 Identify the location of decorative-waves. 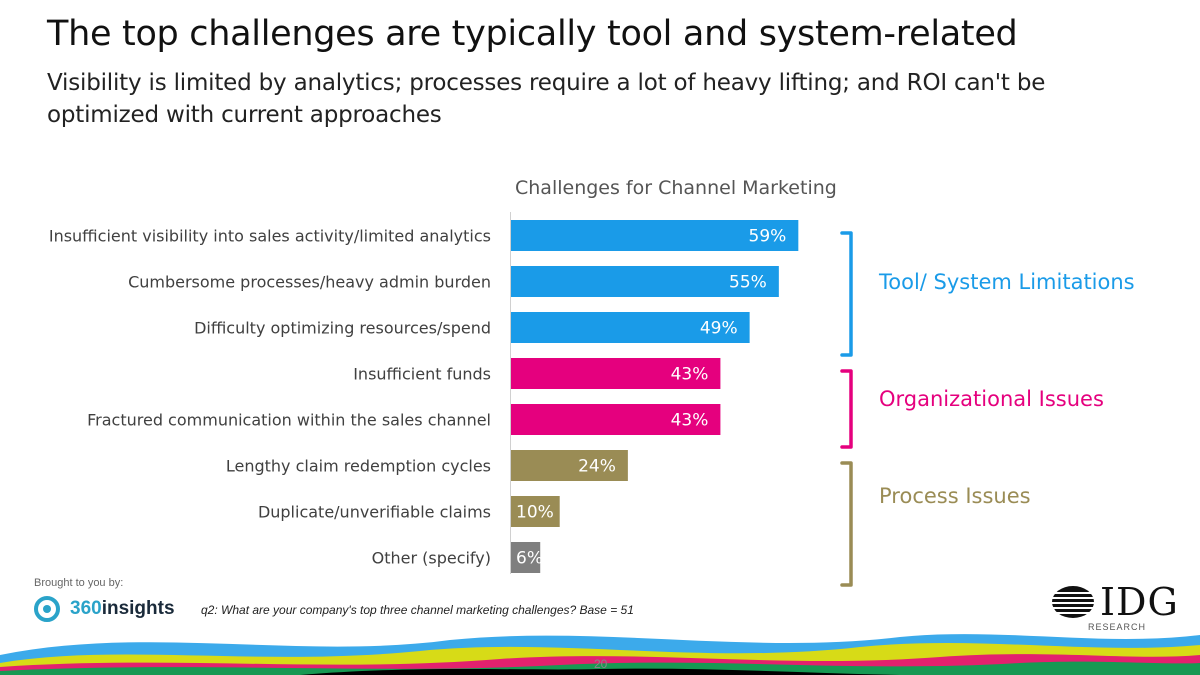
(600, 654).